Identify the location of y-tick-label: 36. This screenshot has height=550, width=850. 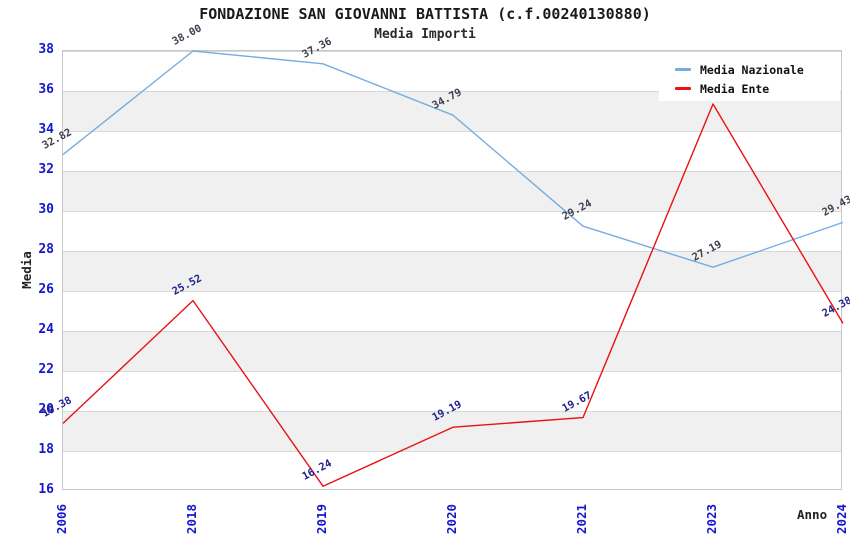
(46, 89).